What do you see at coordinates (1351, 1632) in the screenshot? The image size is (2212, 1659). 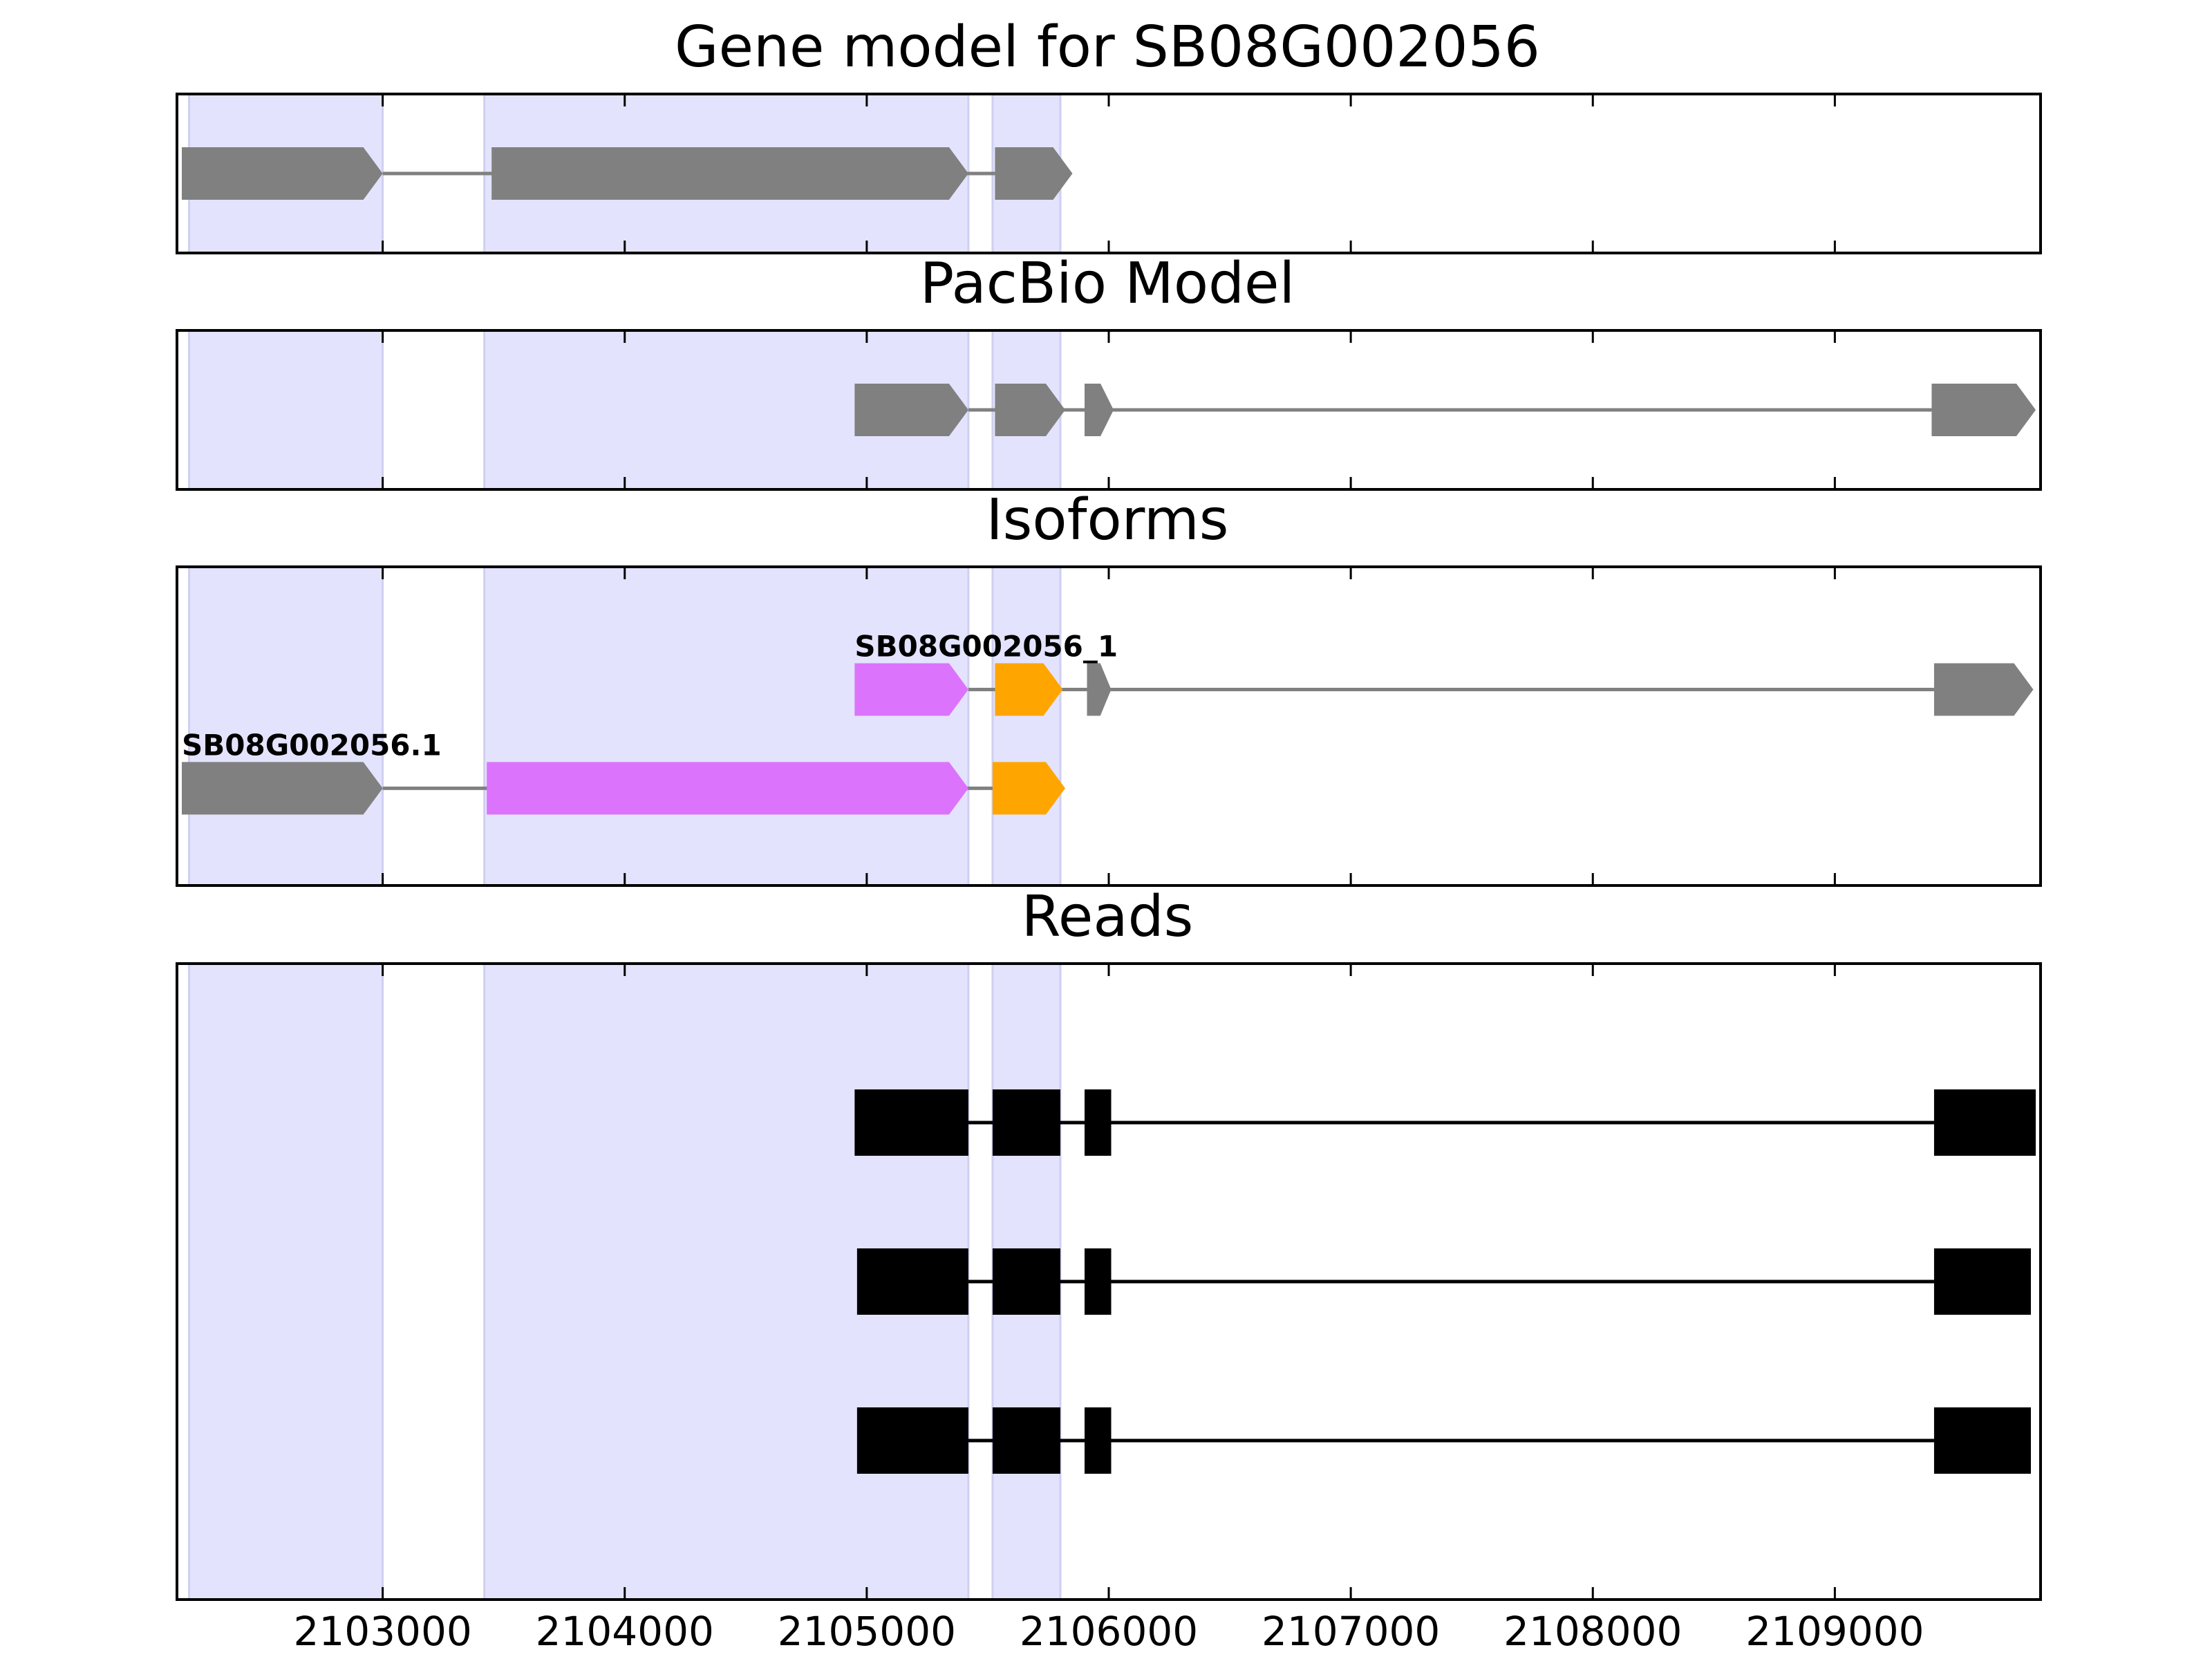 I see `x-tick-label: 2107000` at bounding box center [1351, 1632].